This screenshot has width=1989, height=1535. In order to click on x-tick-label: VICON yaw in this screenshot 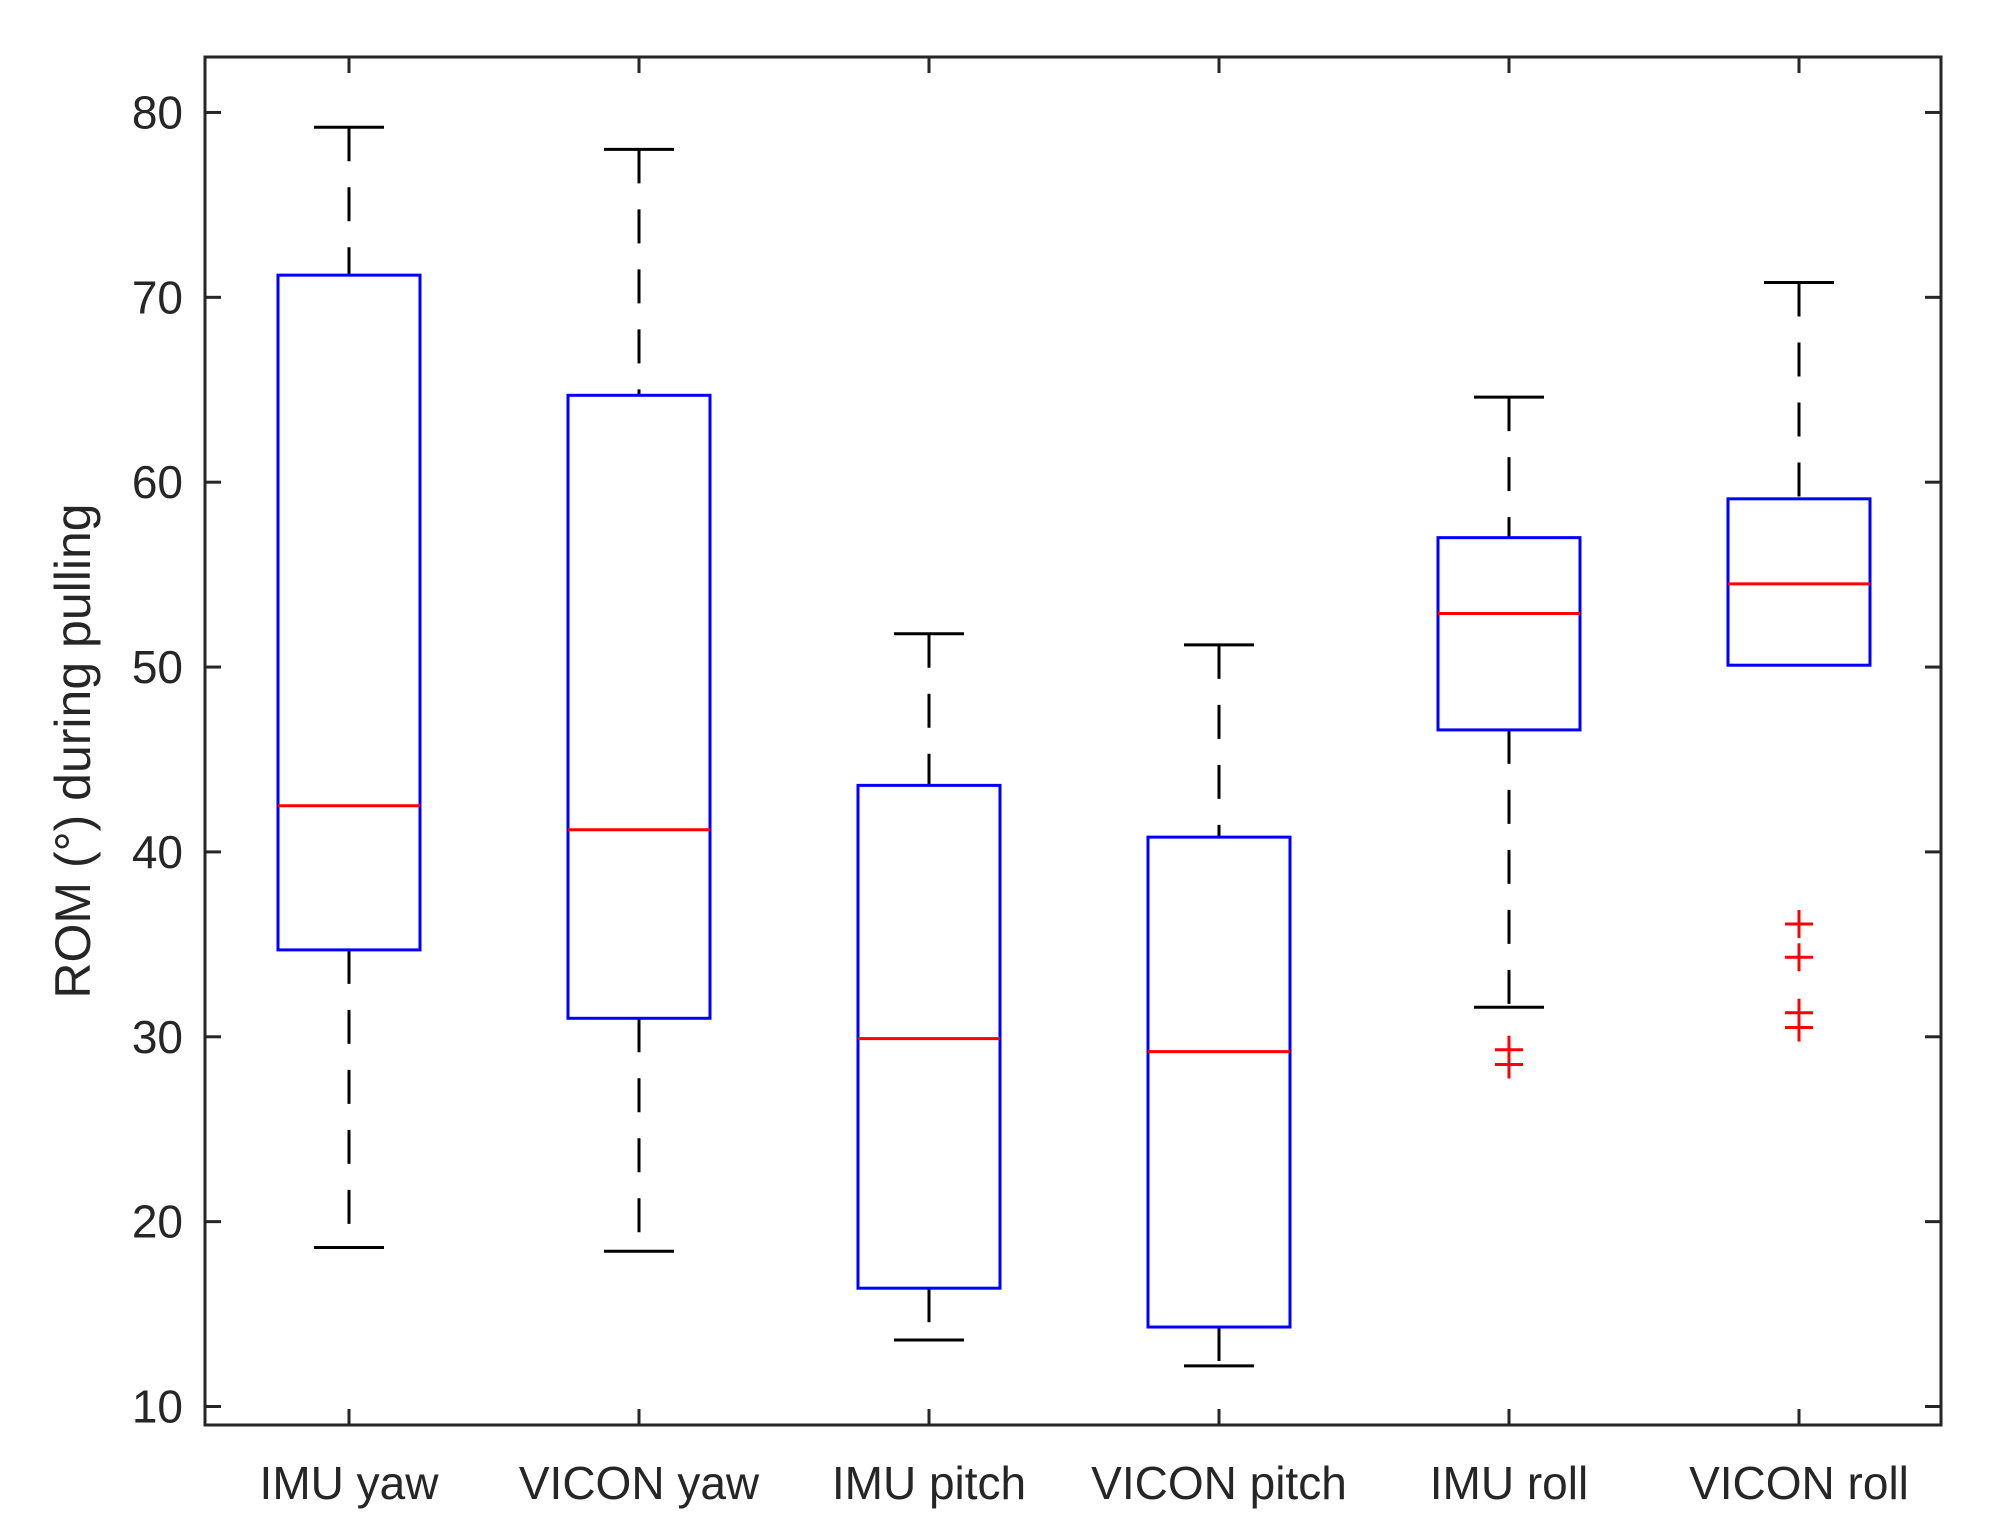, I will do `click(639, 1483)`.